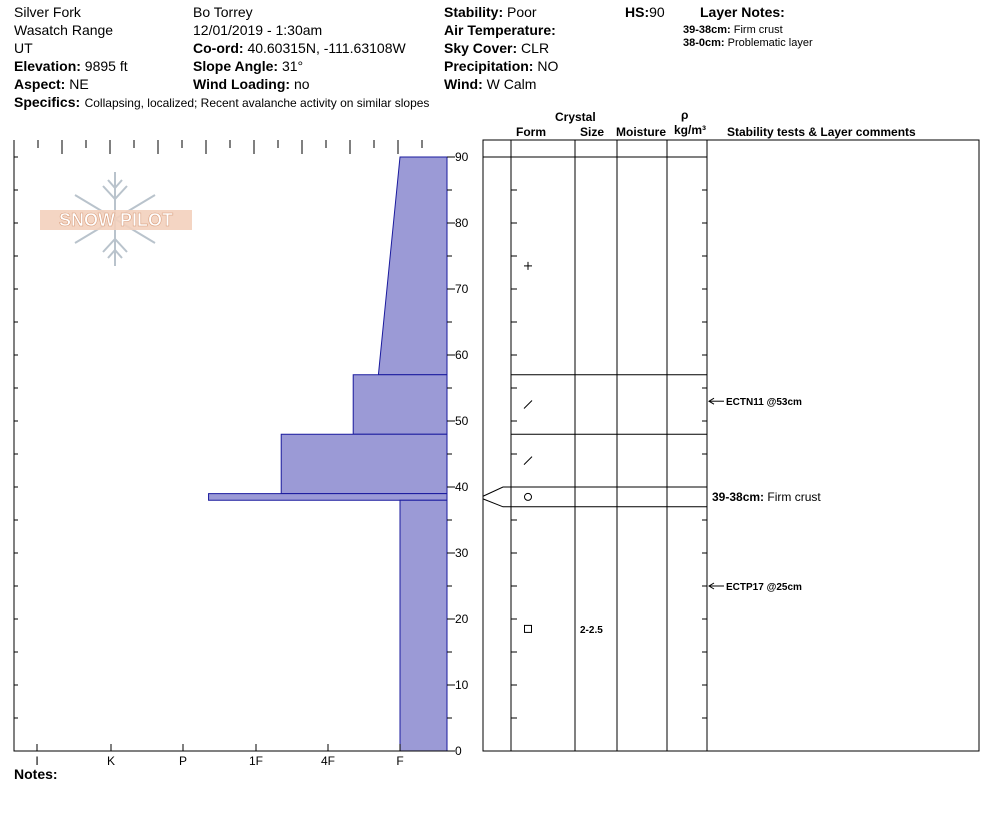  I want to click on stability-test-label: ECTP17 @25cm, so click(764, 587).